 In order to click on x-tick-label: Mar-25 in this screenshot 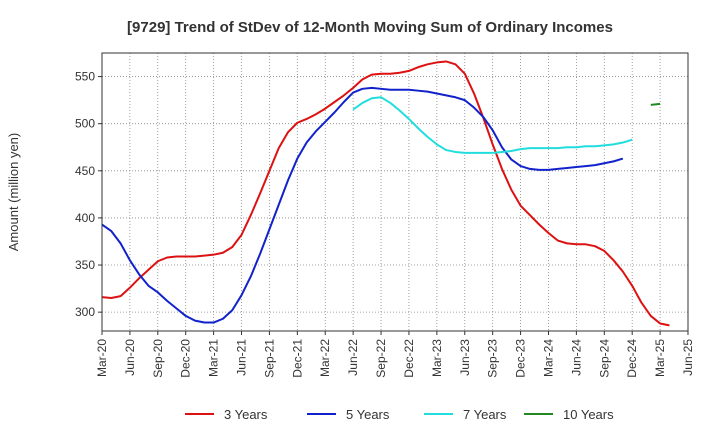, I will do `click(660, 358)`.